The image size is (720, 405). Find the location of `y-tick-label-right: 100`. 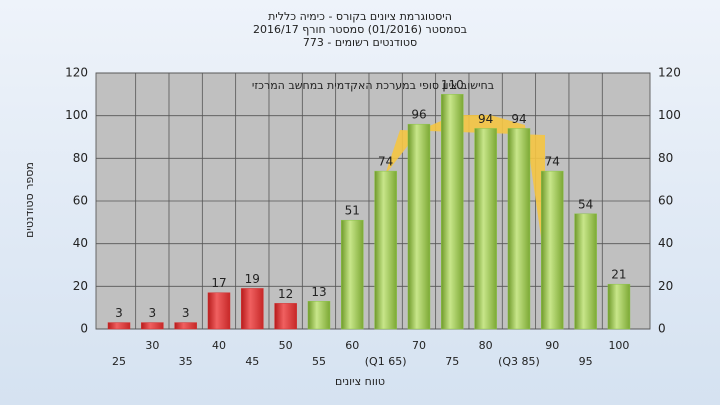

y-tick-label-right: 100 is located at coordinates (669, 115).